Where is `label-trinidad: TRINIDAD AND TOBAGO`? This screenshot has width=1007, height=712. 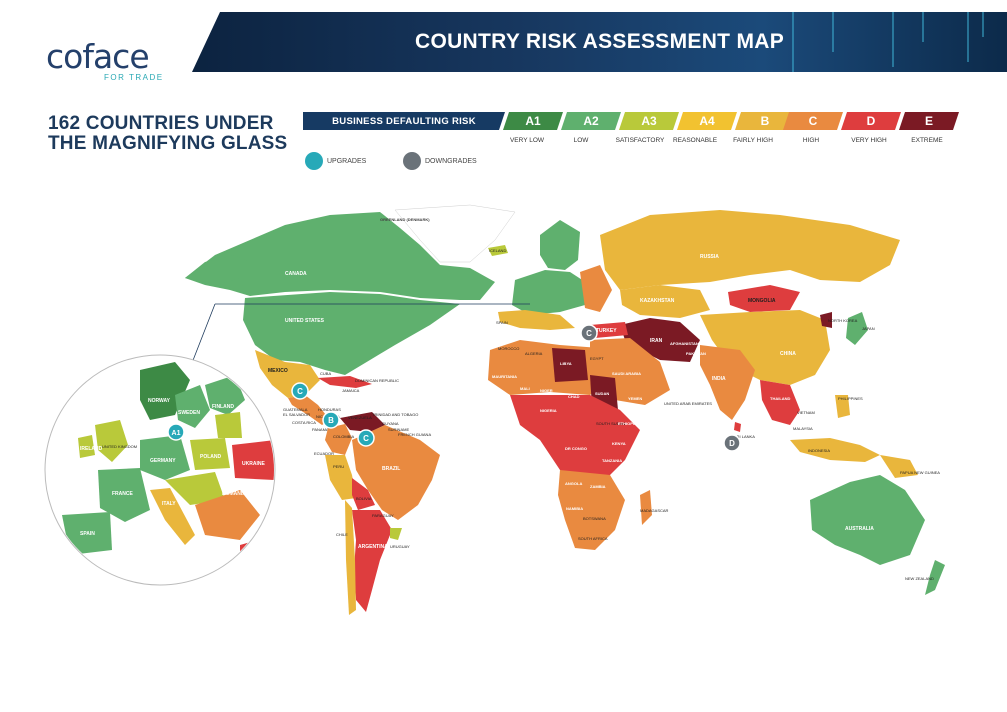 label-trinidad: TRINIDAD AND TOBAGO is located at coordinates (395, 414).